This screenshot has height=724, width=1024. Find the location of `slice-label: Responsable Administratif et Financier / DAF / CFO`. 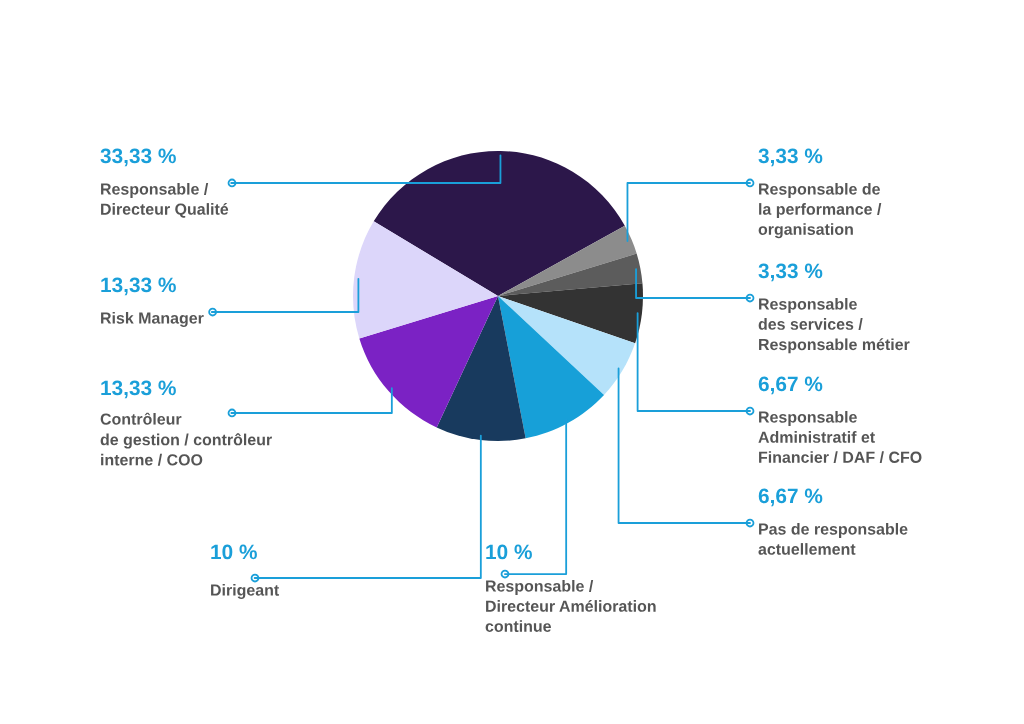

slice-label: Responsable Administratif et Financier / DAF / CFO is located at coordinates (840, 437).